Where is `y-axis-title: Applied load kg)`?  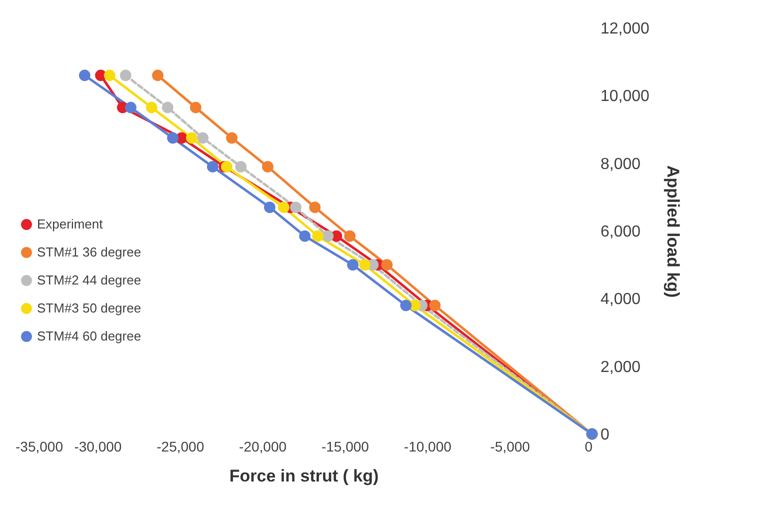
y-axis-title: Applied load kg) is located at coordinates (672, 231).